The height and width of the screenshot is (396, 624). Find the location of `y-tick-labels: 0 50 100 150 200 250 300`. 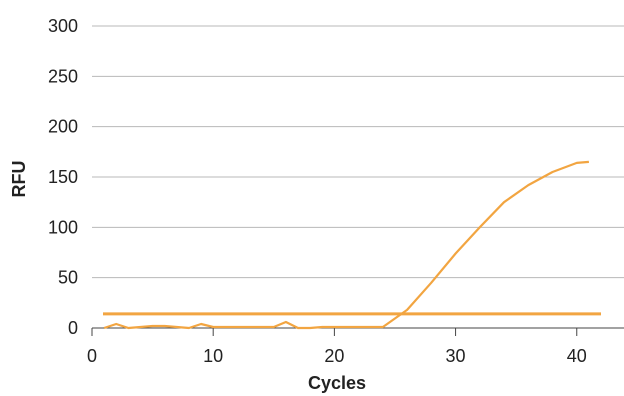

y-tick-labels: 0 50 100 150 200 250 300 is located at coordinates (63, 177).